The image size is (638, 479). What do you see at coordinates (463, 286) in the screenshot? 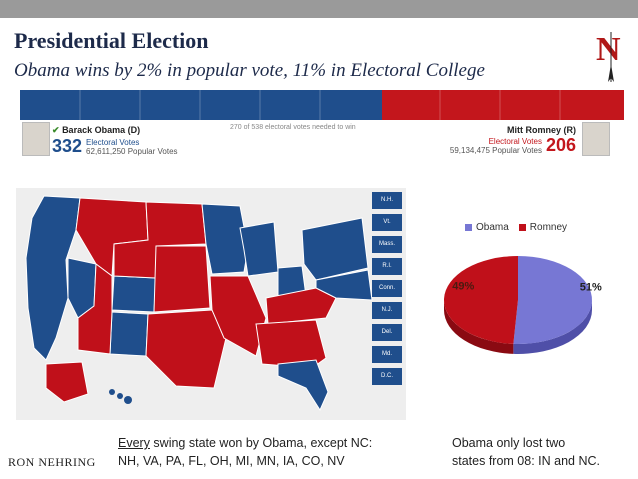
I see `pie-data-label: 49%` at bounding box center [463, 286].